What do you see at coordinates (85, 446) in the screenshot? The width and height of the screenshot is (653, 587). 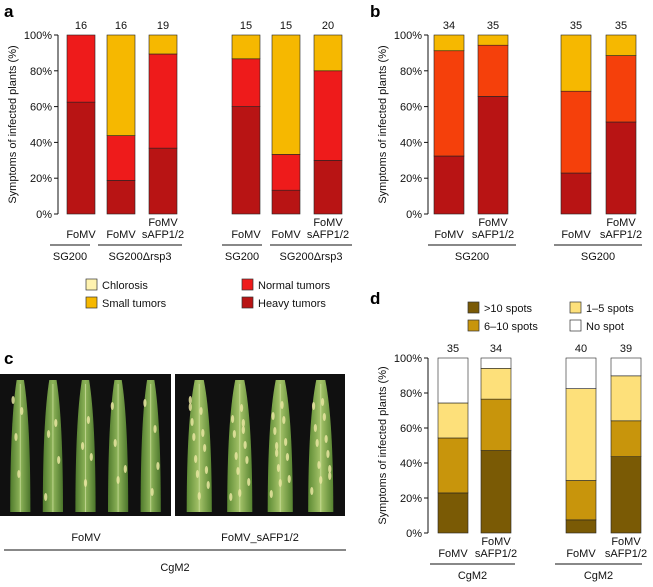 I see `leaves-fomv` at bounding box center [85, 446].